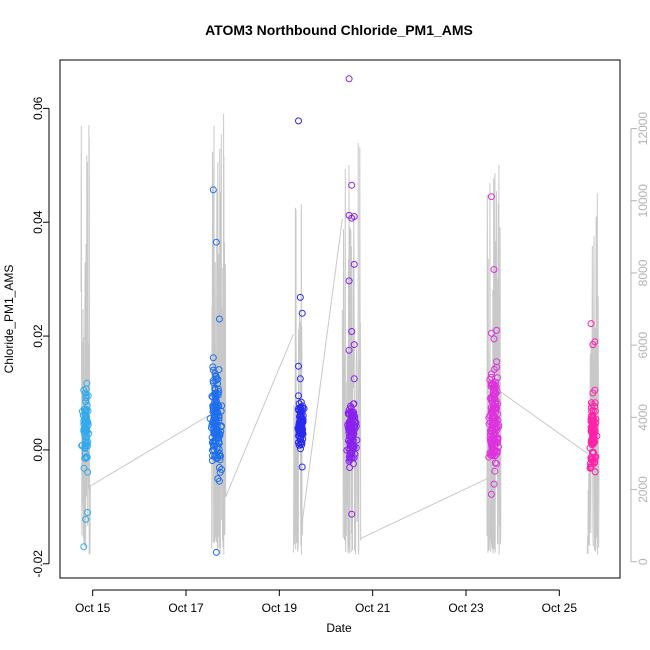 This screenshot has height=650, width=650. Describe the element at coordinates (466, 608) in the screenshot. I see `x-tick-label: Oct 23` at that location.